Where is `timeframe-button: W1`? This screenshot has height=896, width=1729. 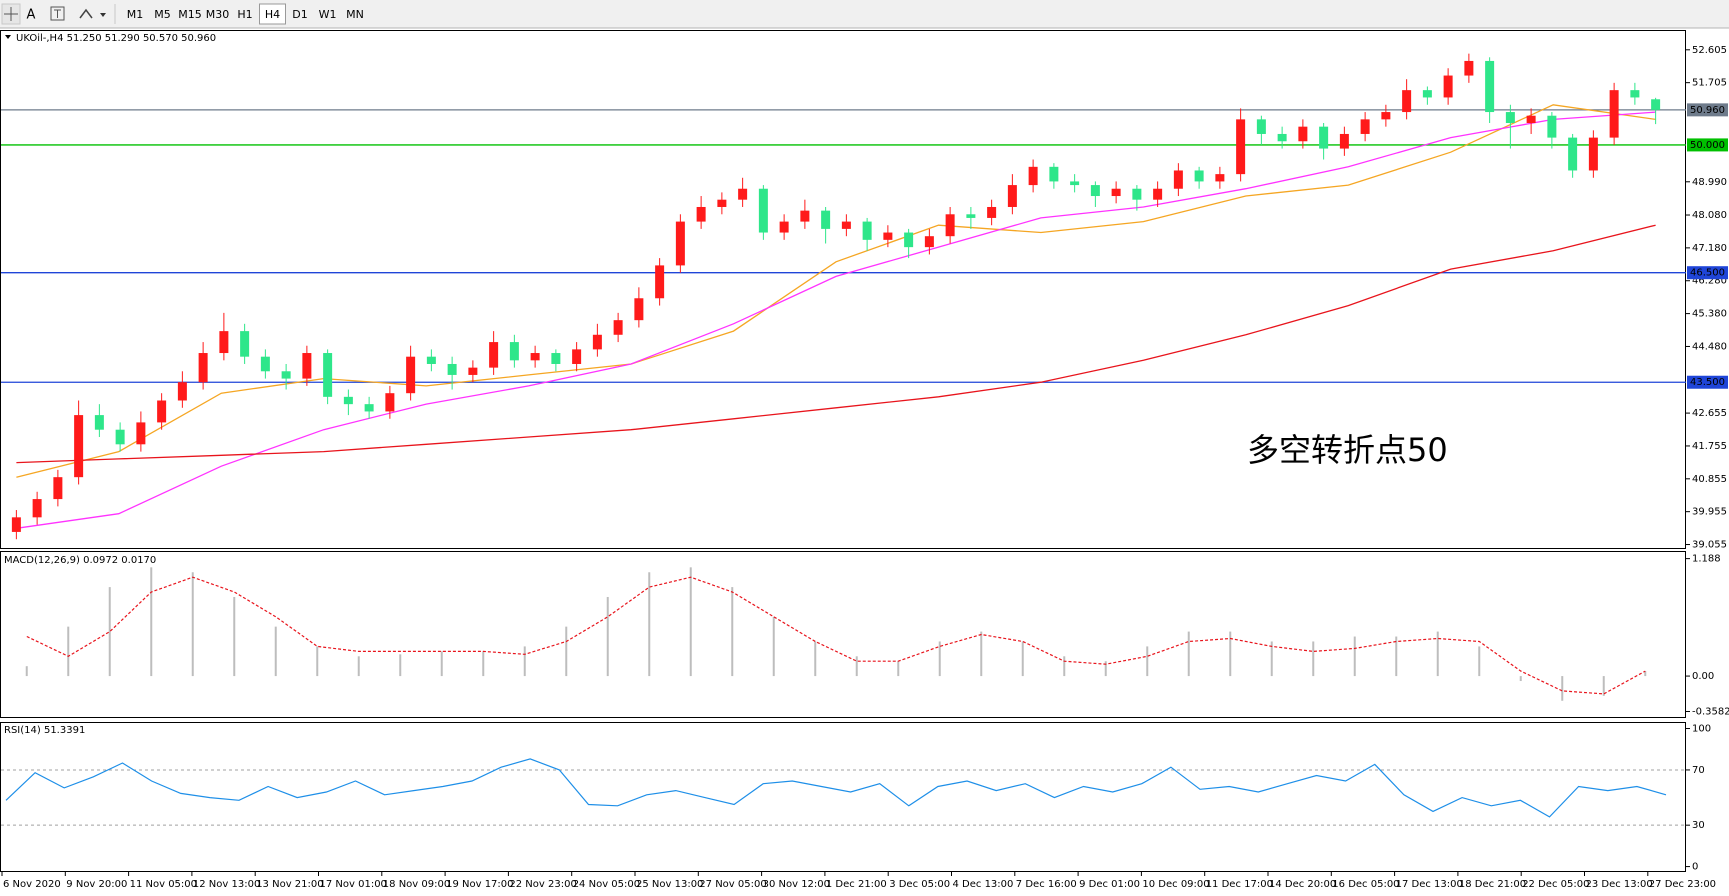
timeframe-button: W1 is located at coordinates (328, 14).